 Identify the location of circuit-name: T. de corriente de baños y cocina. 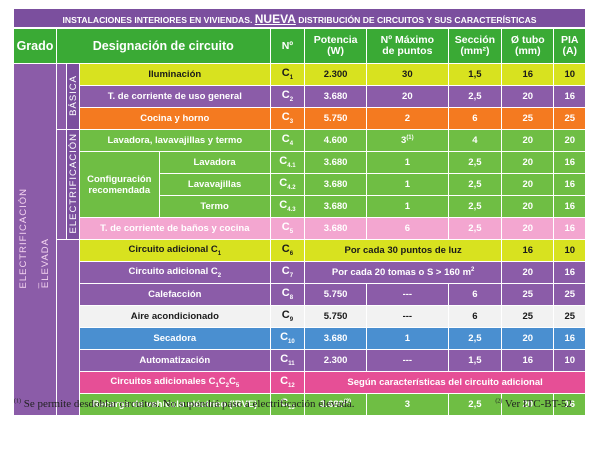
(174, 228).